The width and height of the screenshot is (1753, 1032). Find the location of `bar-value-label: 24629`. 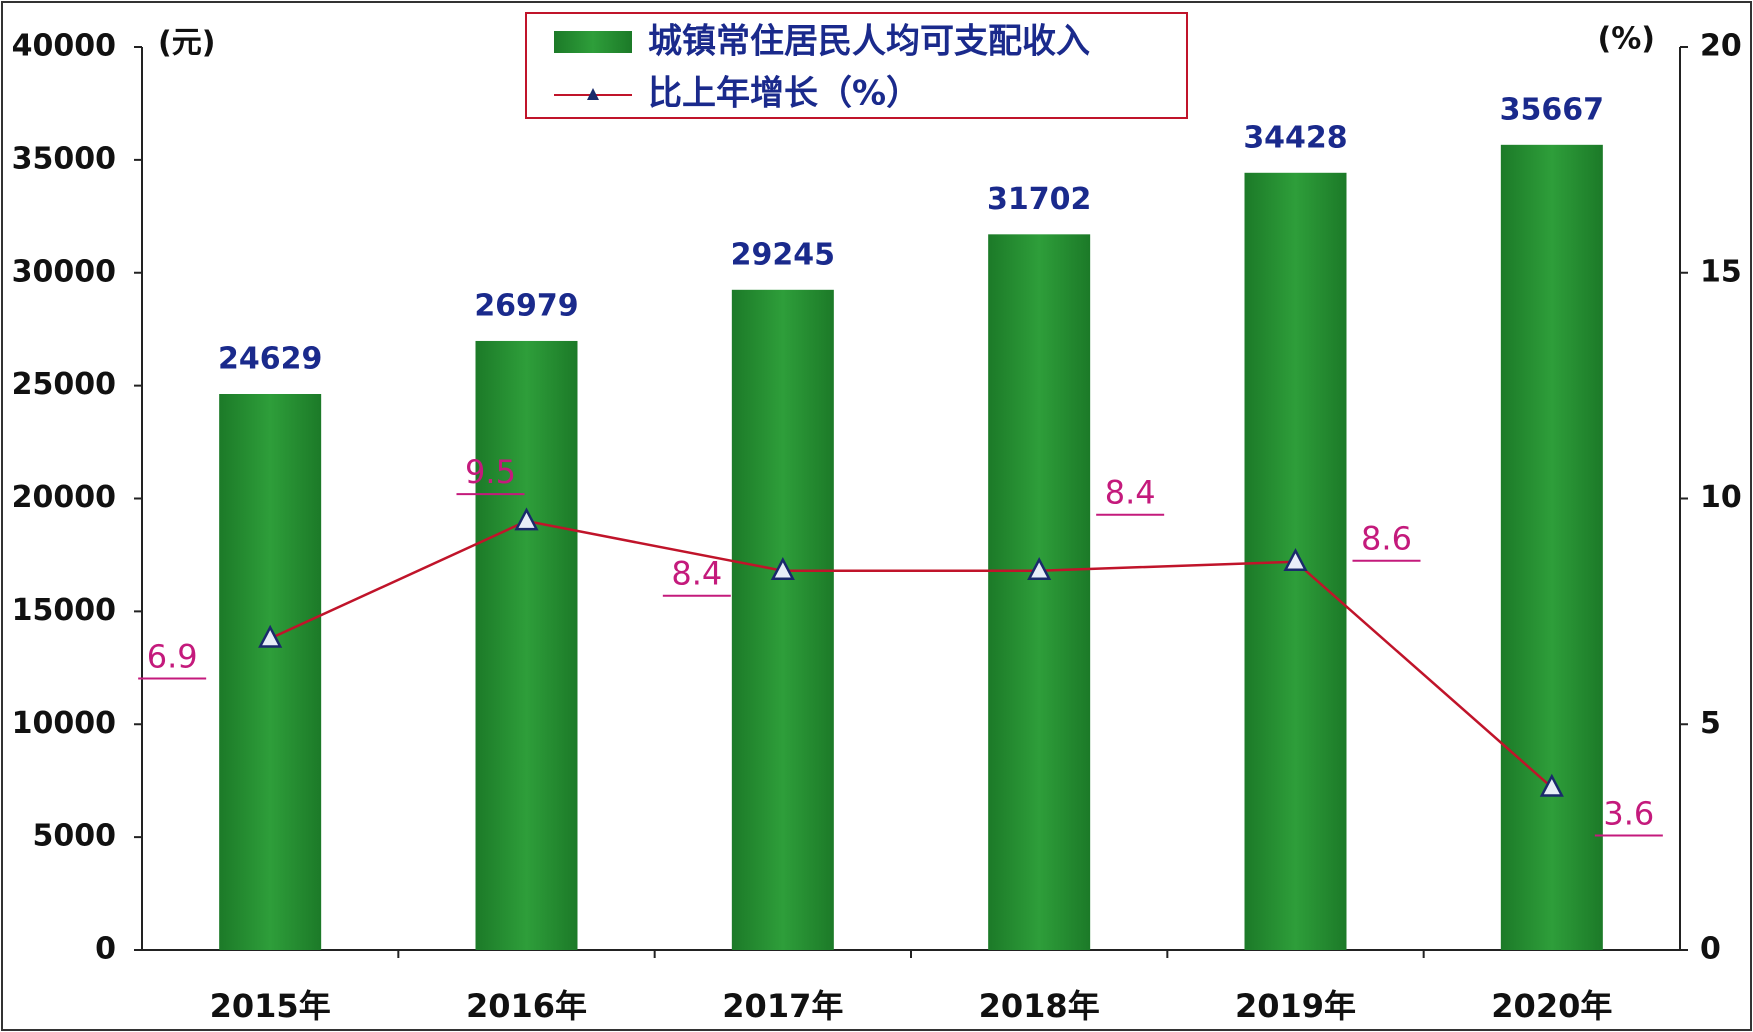

bar-value-label: 24629 is located at coordinates (270, 359).